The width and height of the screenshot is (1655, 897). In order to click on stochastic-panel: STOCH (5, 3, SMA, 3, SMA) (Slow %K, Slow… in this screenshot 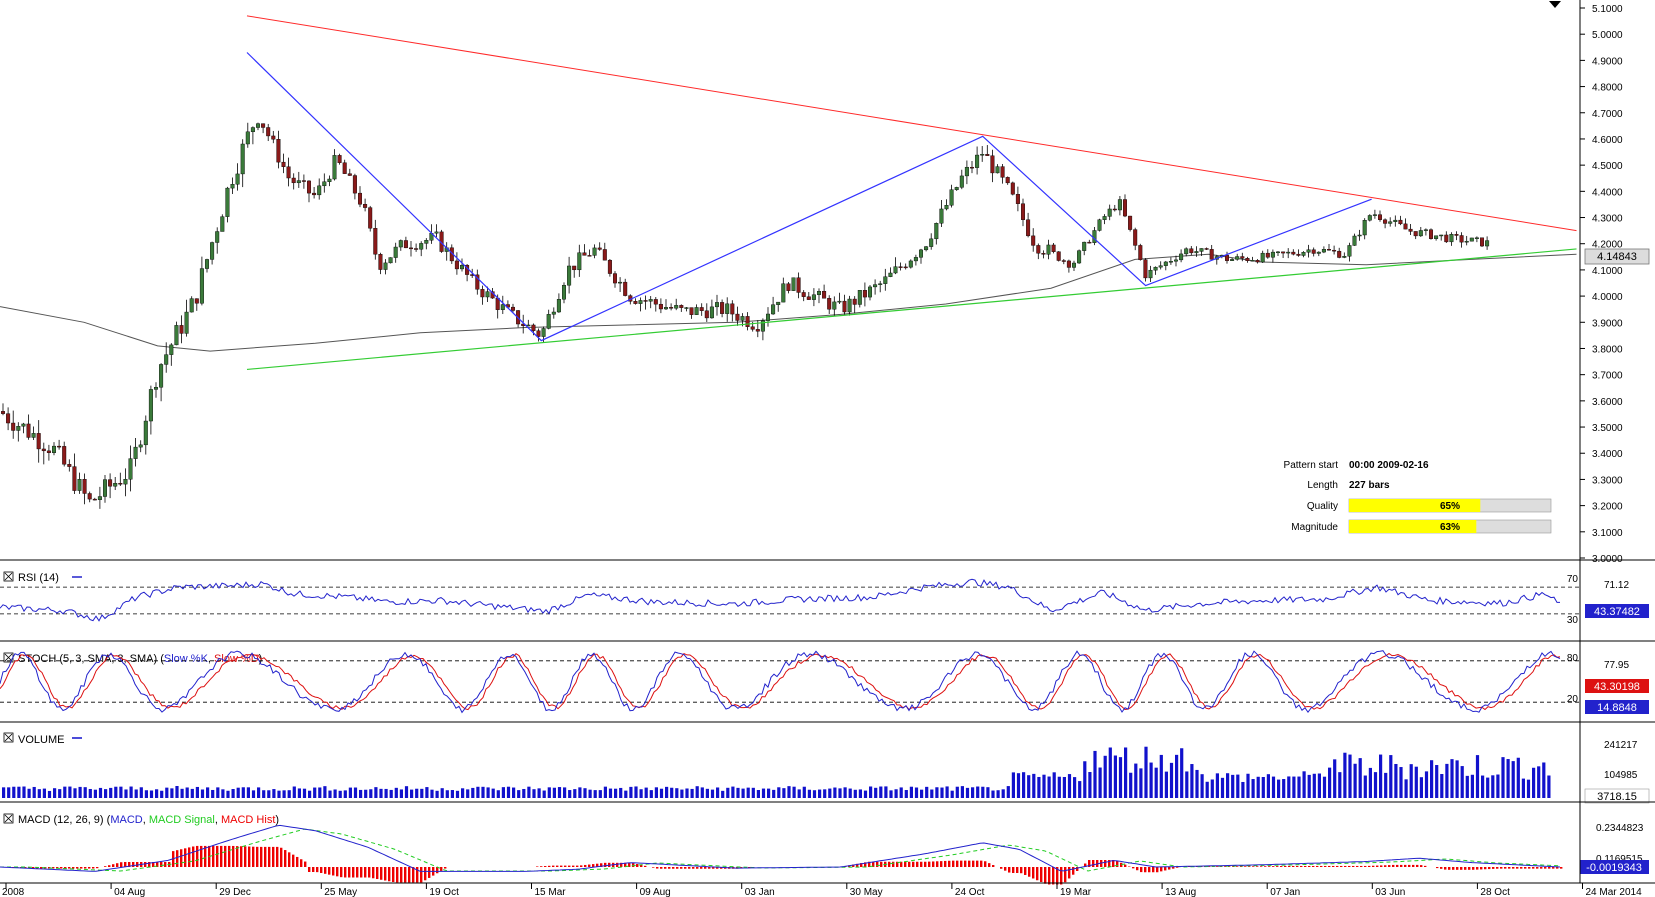, I will do `click(824, 682)`.